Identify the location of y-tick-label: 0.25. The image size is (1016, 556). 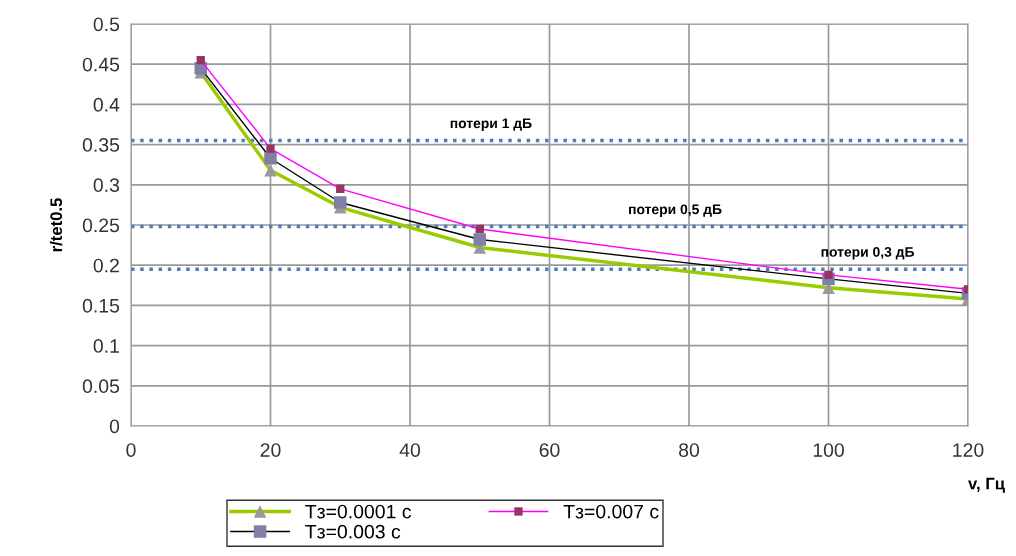
(101, 225).